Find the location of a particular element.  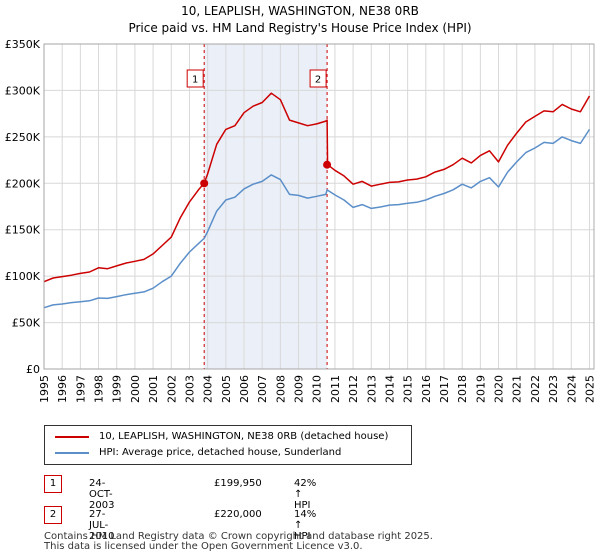

transaction-hpi: 42% ↑ HPI is located at coordinates (305, 494).